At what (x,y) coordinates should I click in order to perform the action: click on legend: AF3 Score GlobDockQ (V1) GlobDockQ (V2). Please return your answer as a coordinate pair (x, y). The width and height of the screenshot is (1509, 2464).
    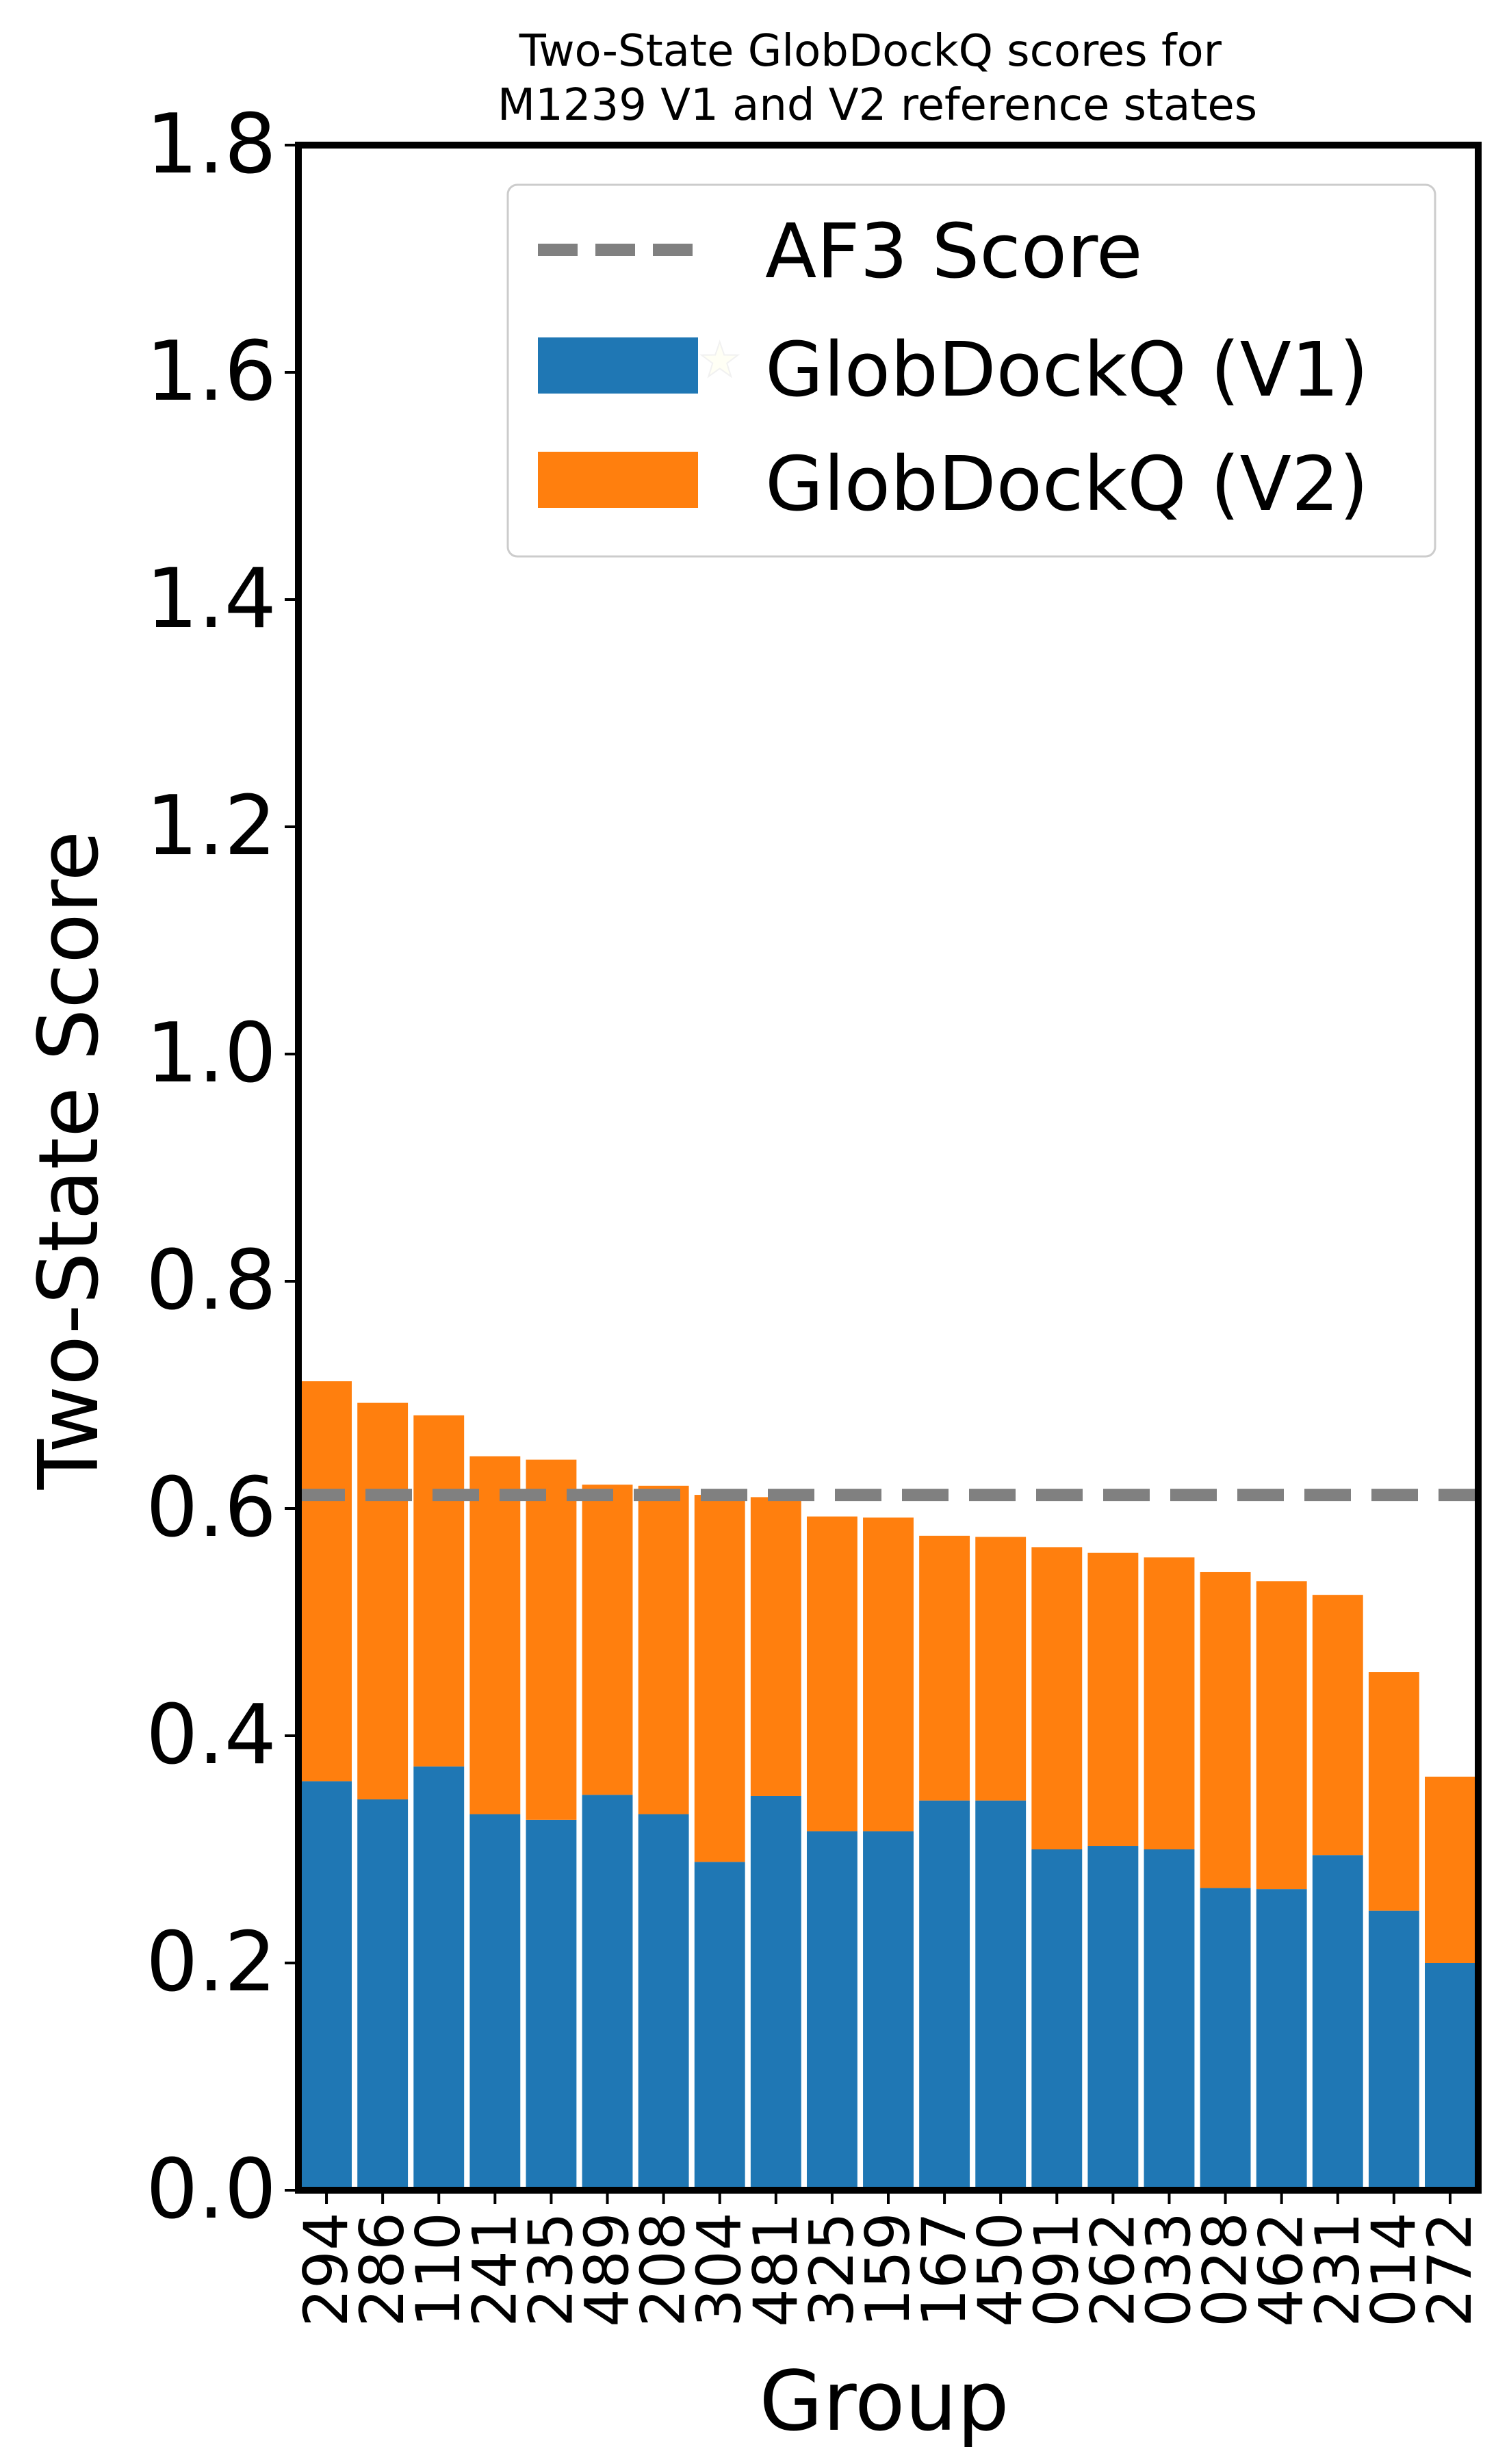
    Looking at the image, I should click on (971, 370).